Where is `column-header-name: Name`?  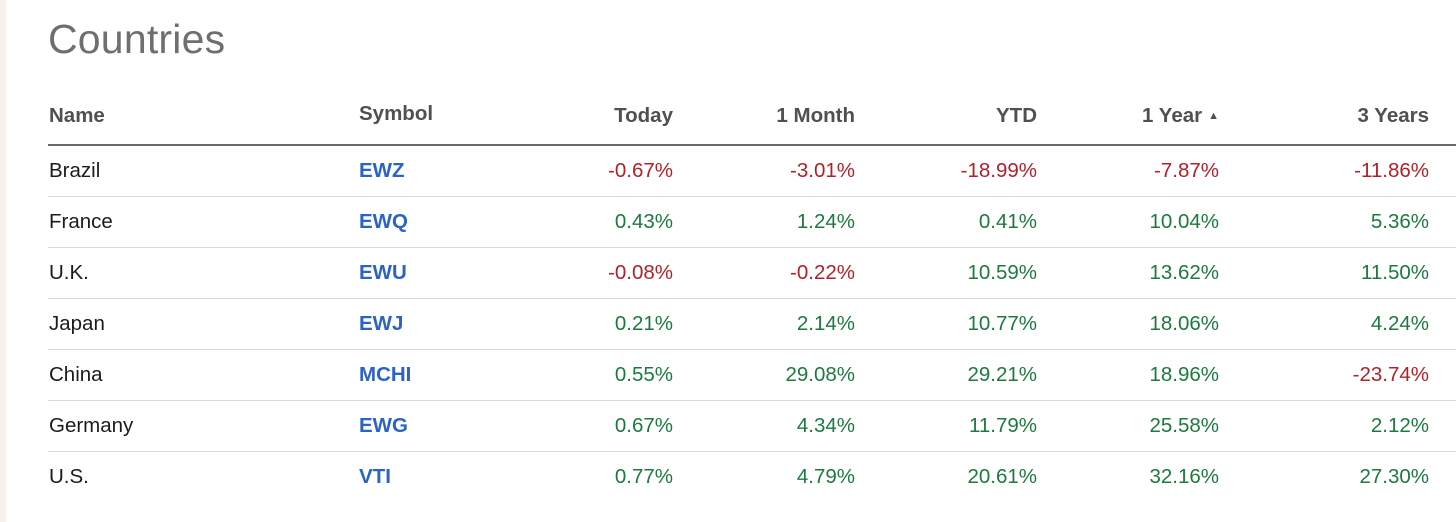
column-header-name: Name is located at coordinates (203, 117).